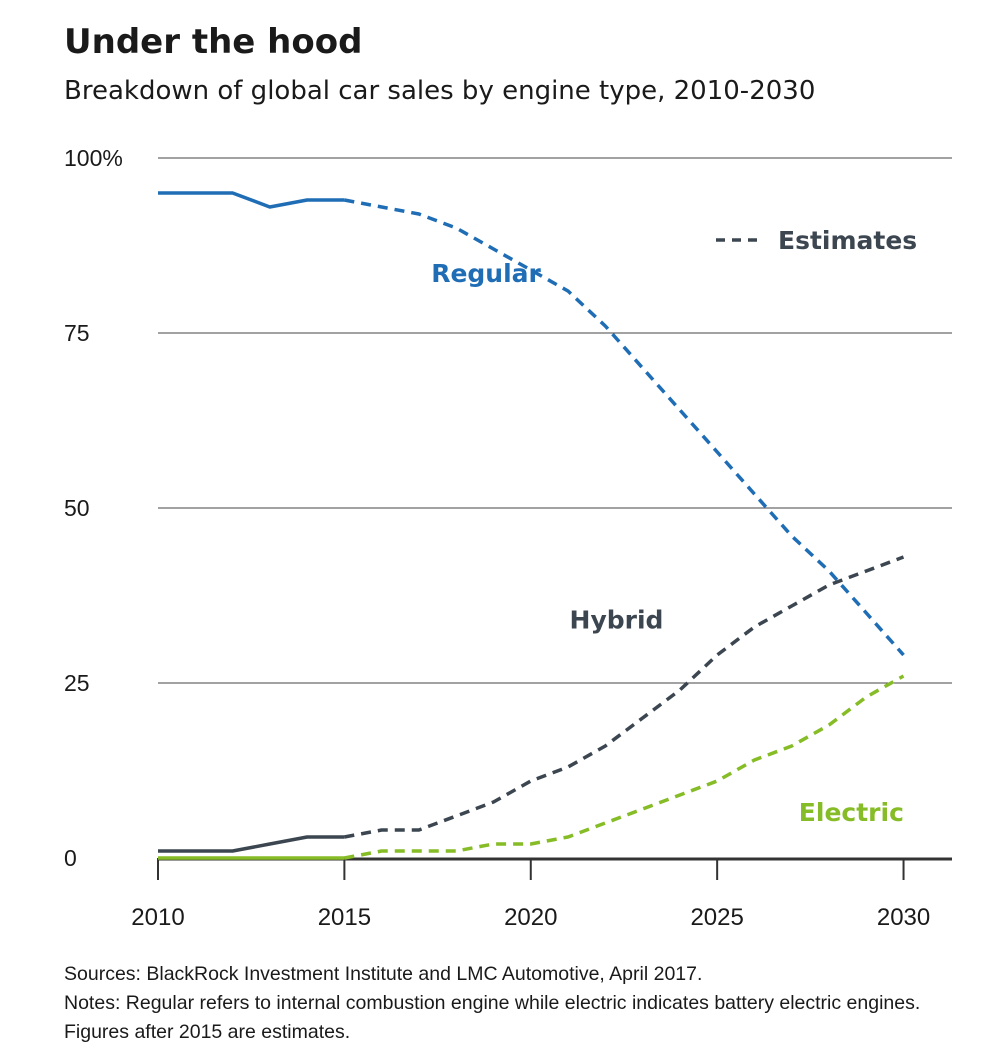 This screenshot has width=1000, height=1057. I want to click on x-tick-label-2020: 2020, so click(530, 917).